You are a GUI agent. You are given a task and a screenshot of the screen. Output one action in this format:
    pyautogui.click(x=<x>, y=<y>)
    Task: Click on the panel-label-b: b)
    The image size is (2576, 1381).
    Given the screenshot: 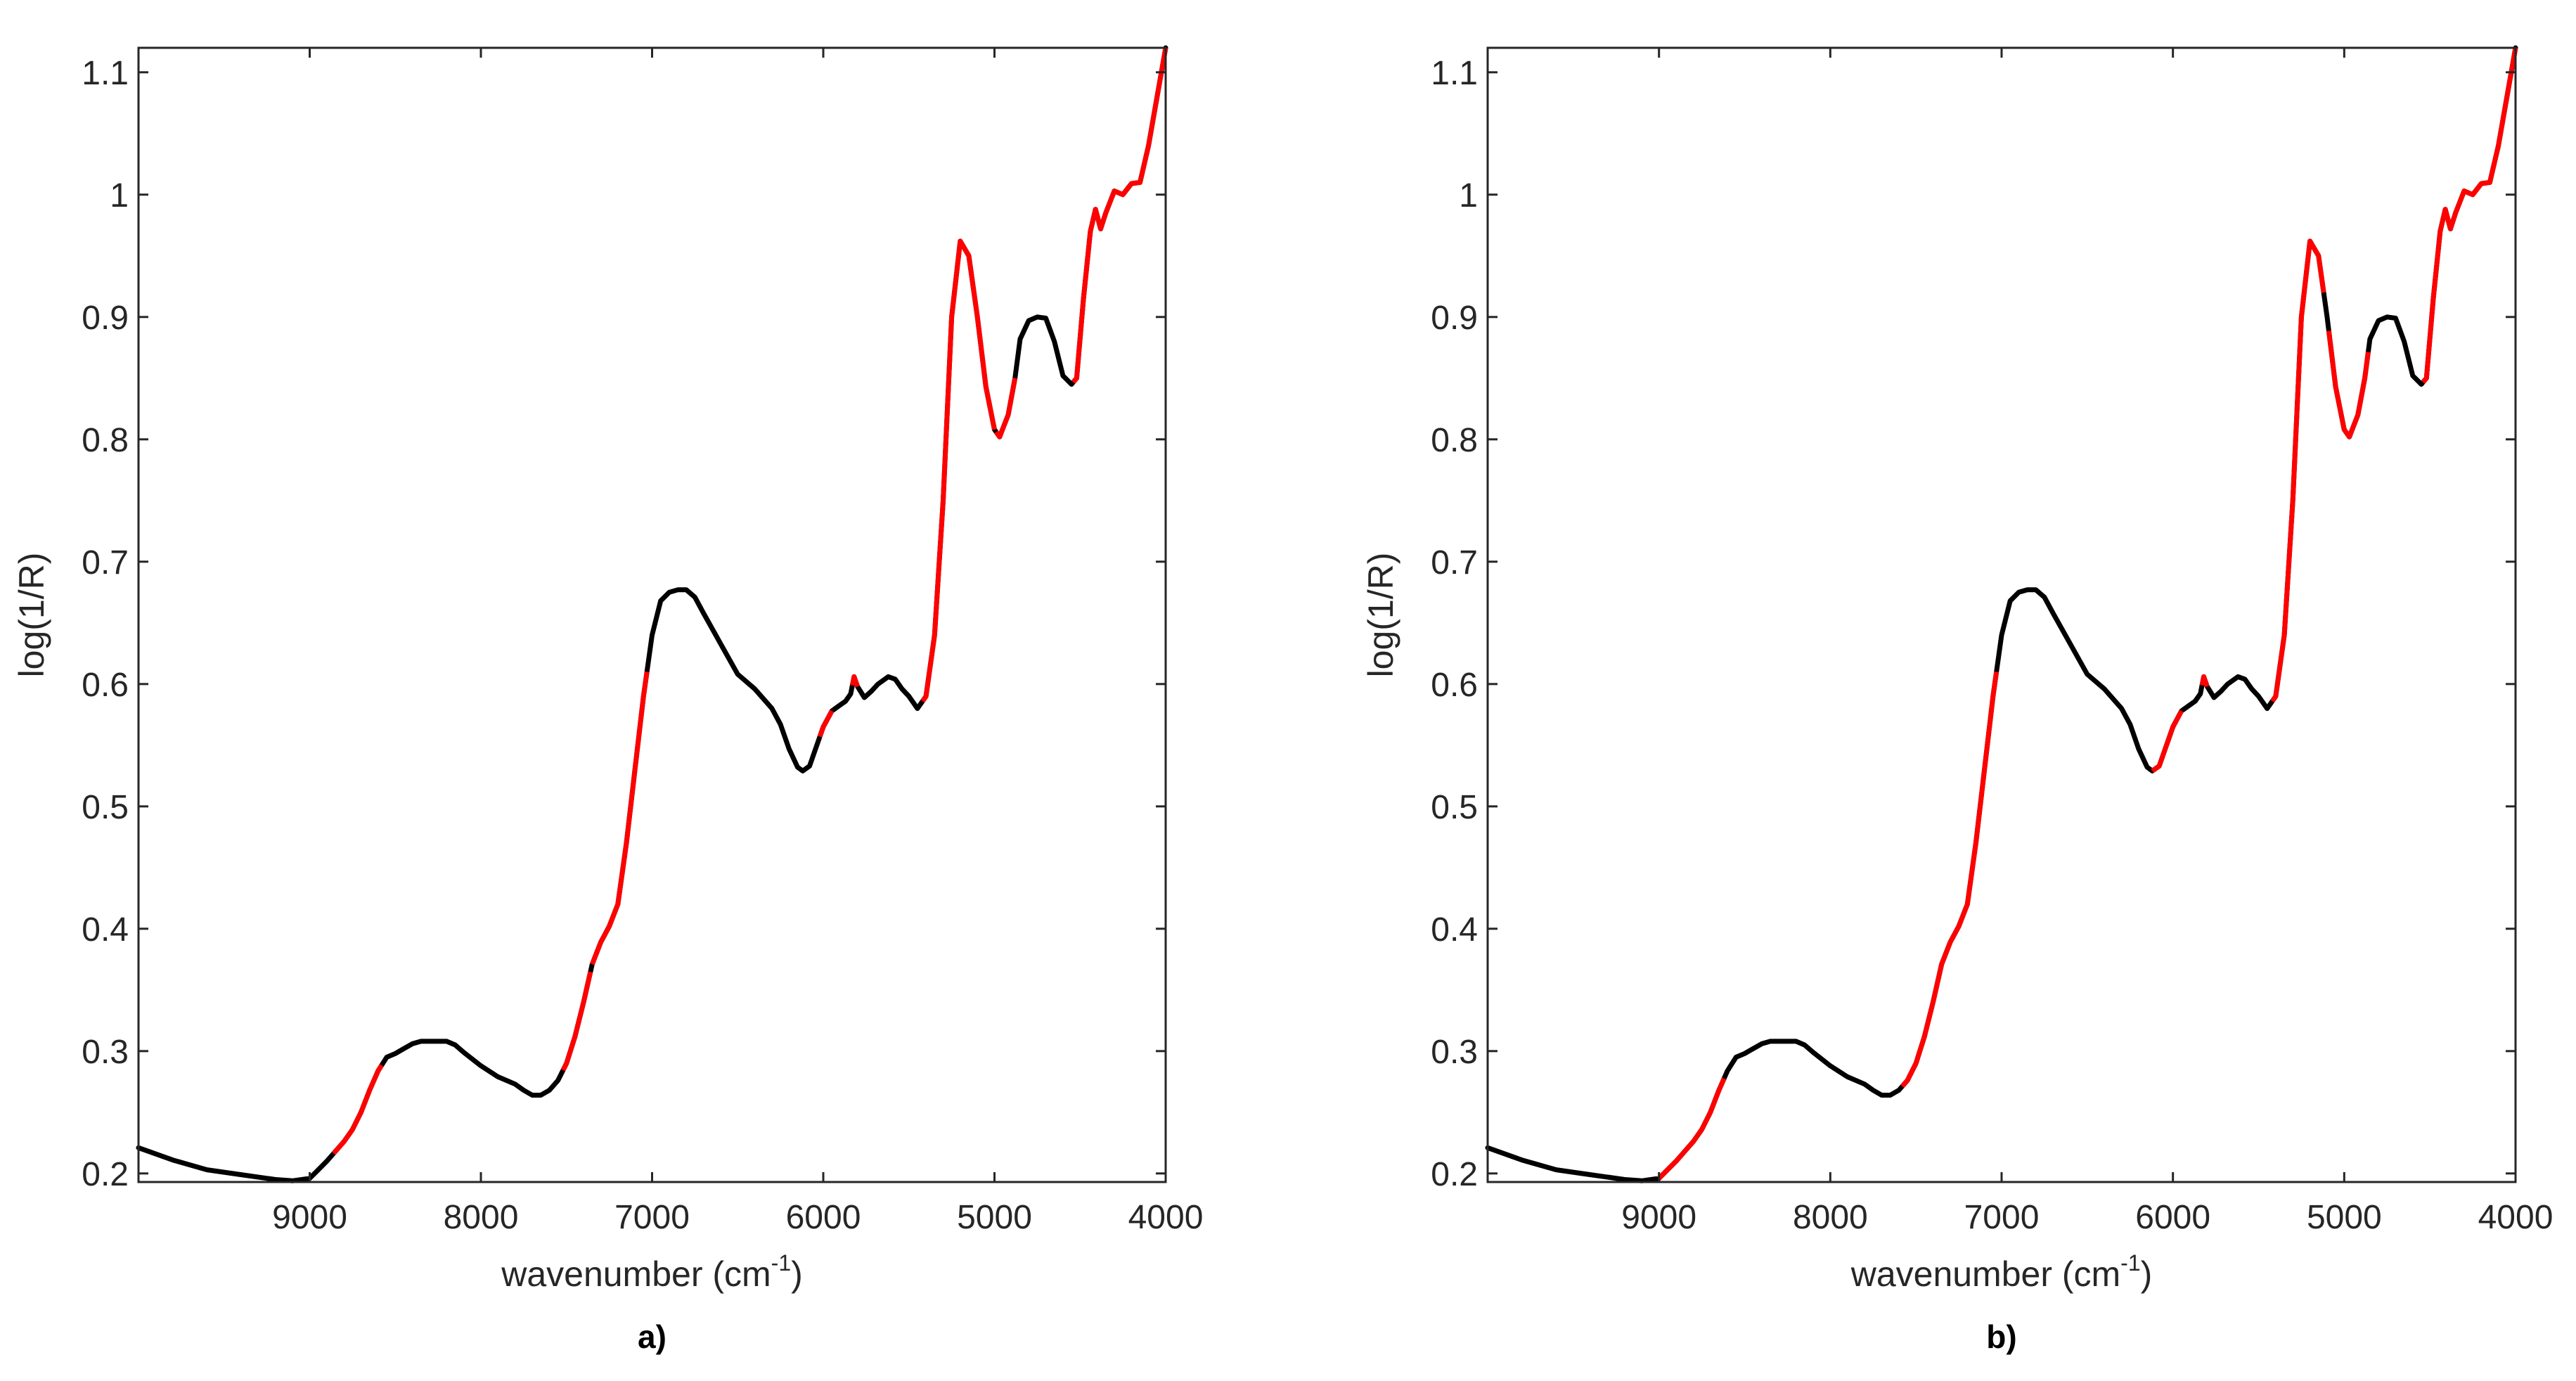 What is the action you would take?
    pyautogui.click(x=2001, y=1336)
    